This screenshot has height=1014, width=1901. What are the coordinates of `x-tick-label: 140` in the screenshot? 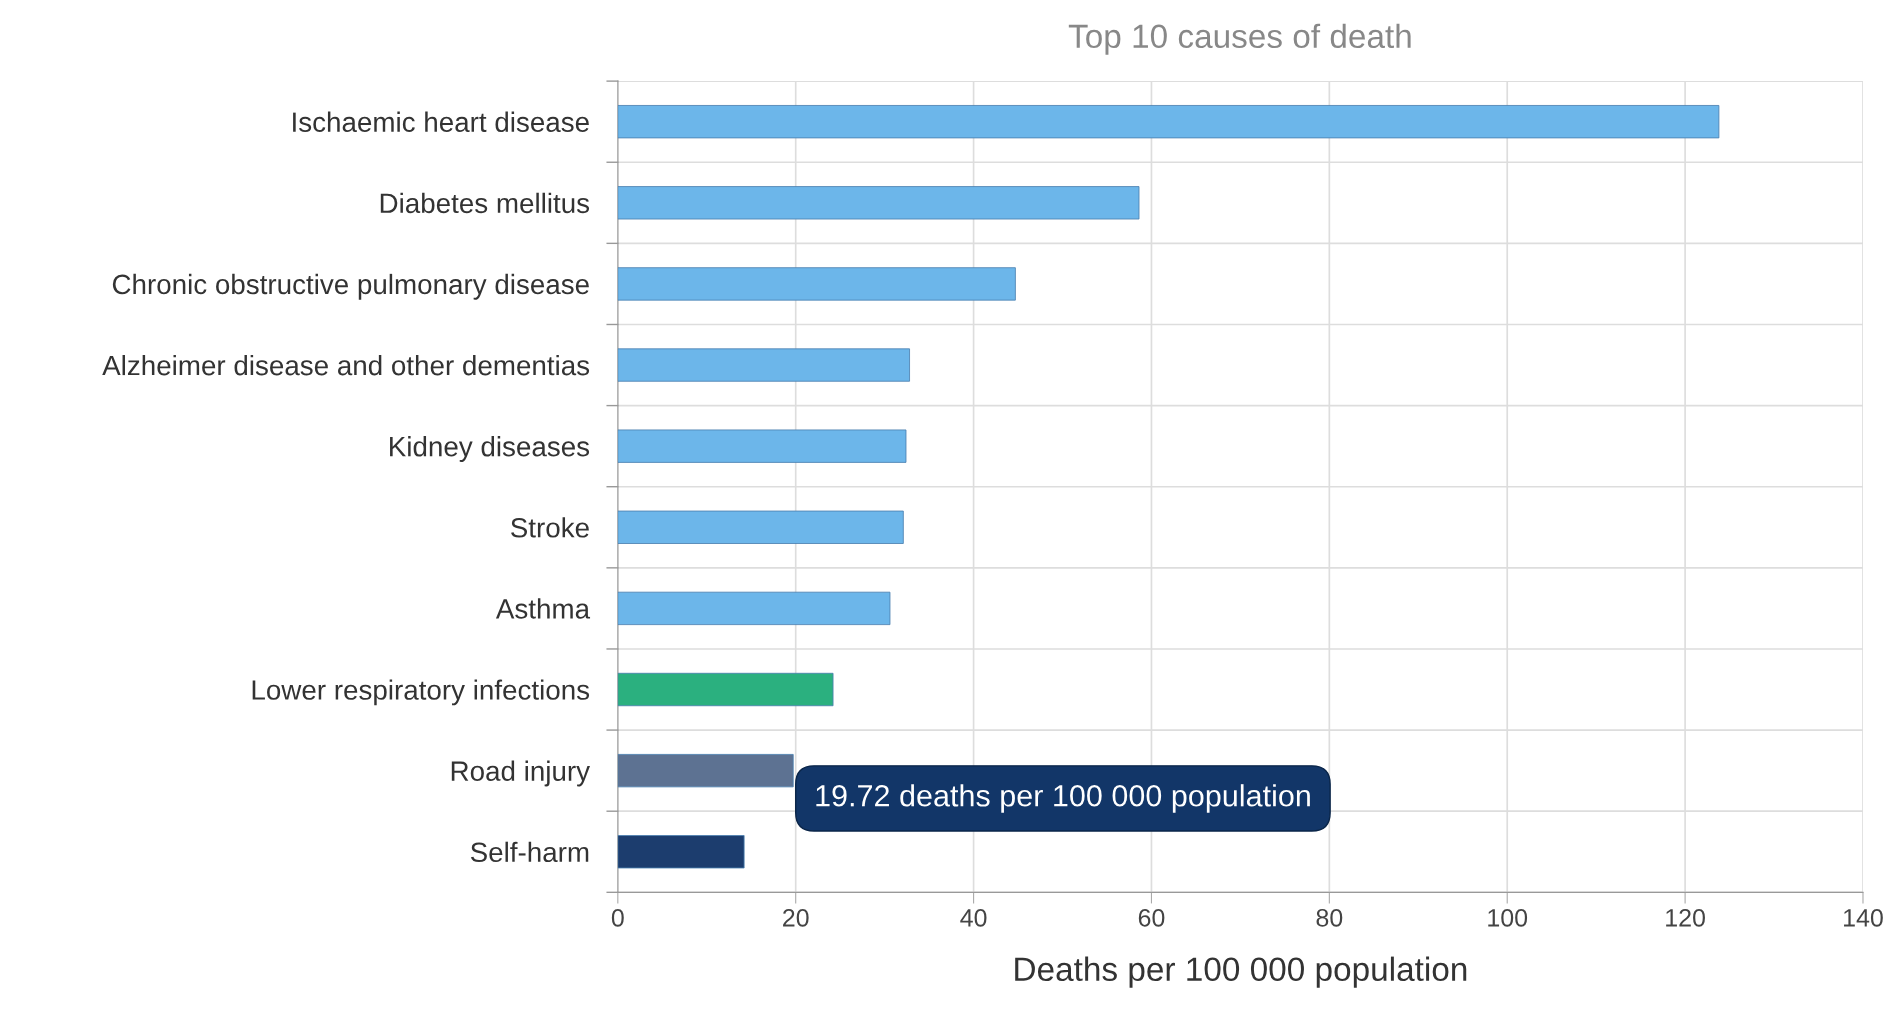 It's located at (1863, 917).